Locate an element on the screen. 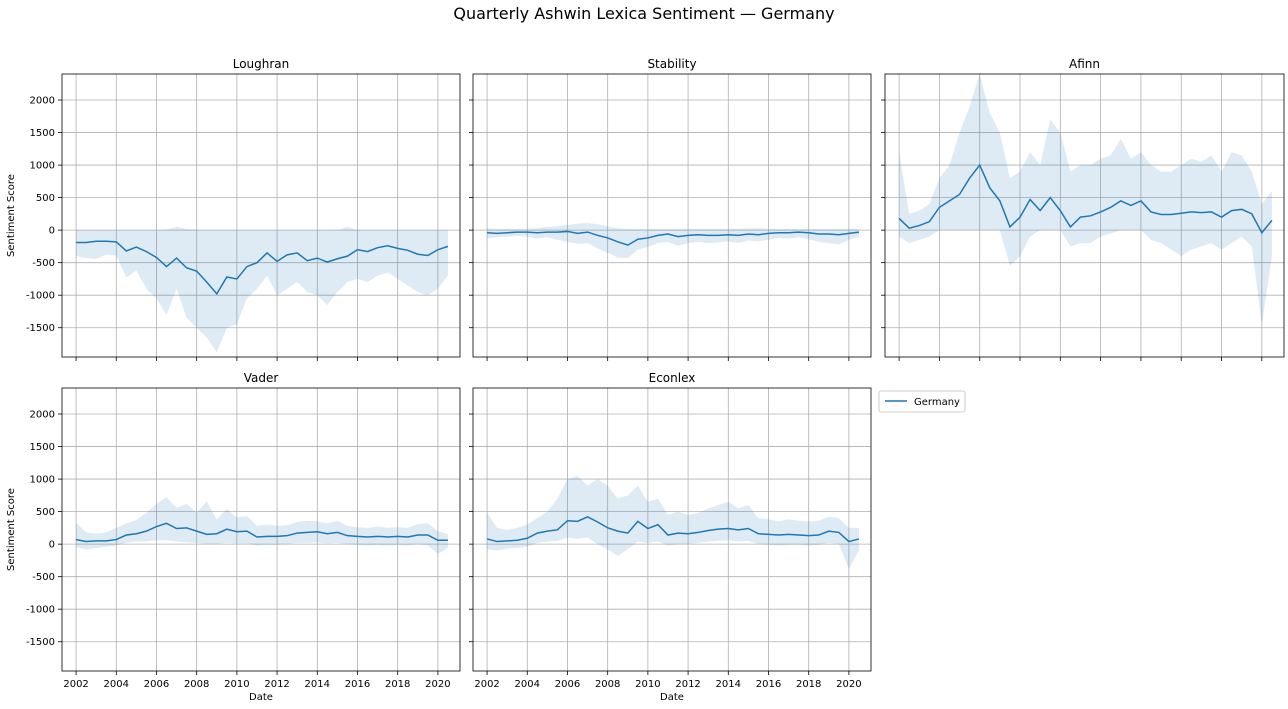 This screenshot has width=1288, height=709. panel-title: Afinn is located at coordinates (1084, 64).